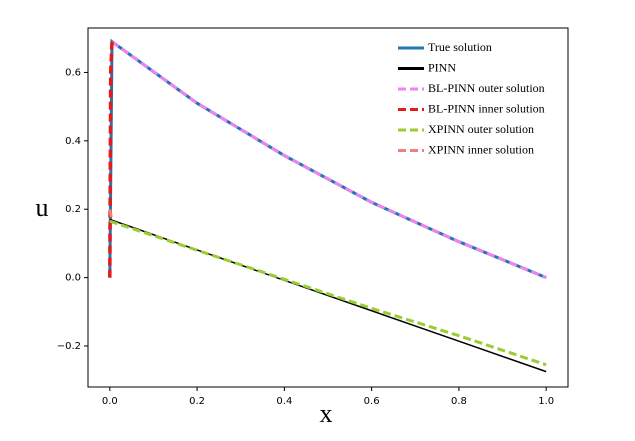 This screenshot has height=441, width=635. Describe the element at coordinates (372, 401) in the screenshot. I see `x-tick-label: 0.6` at that location.